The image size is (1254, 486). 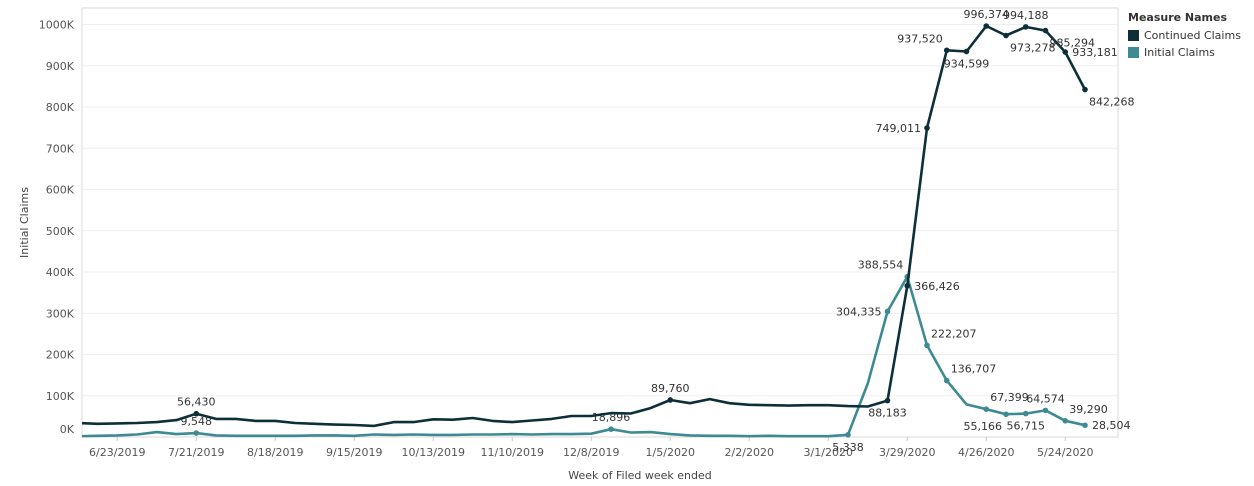 I want to click on data-label-initial-claims: 388,554, so click(x=881, y=265).